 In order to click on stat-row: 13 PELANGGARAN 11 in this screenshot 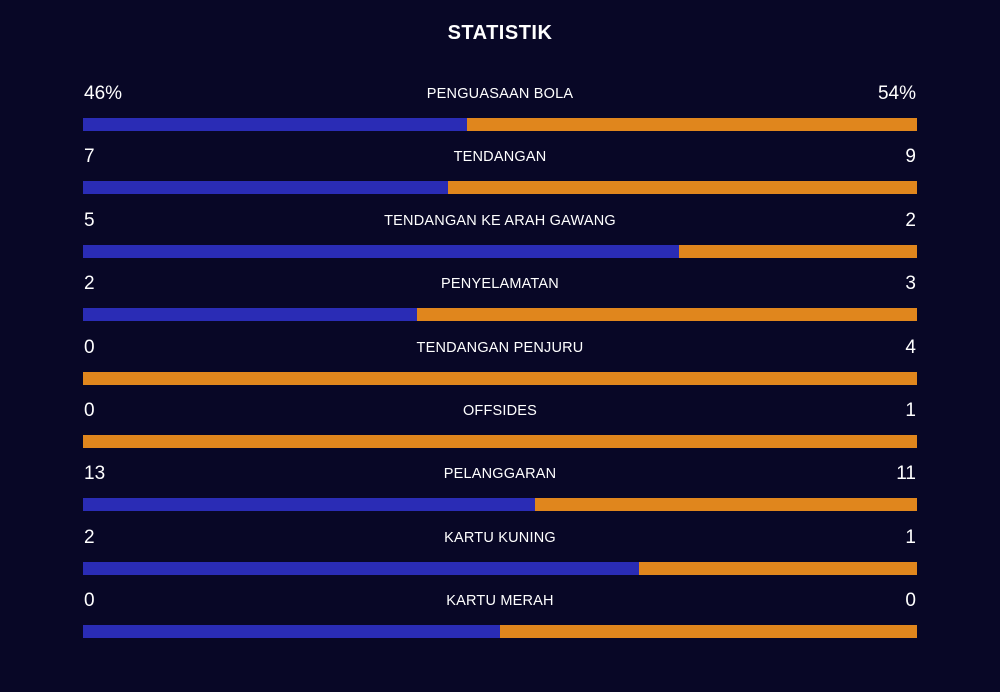, I will do `click(500, 491)`.